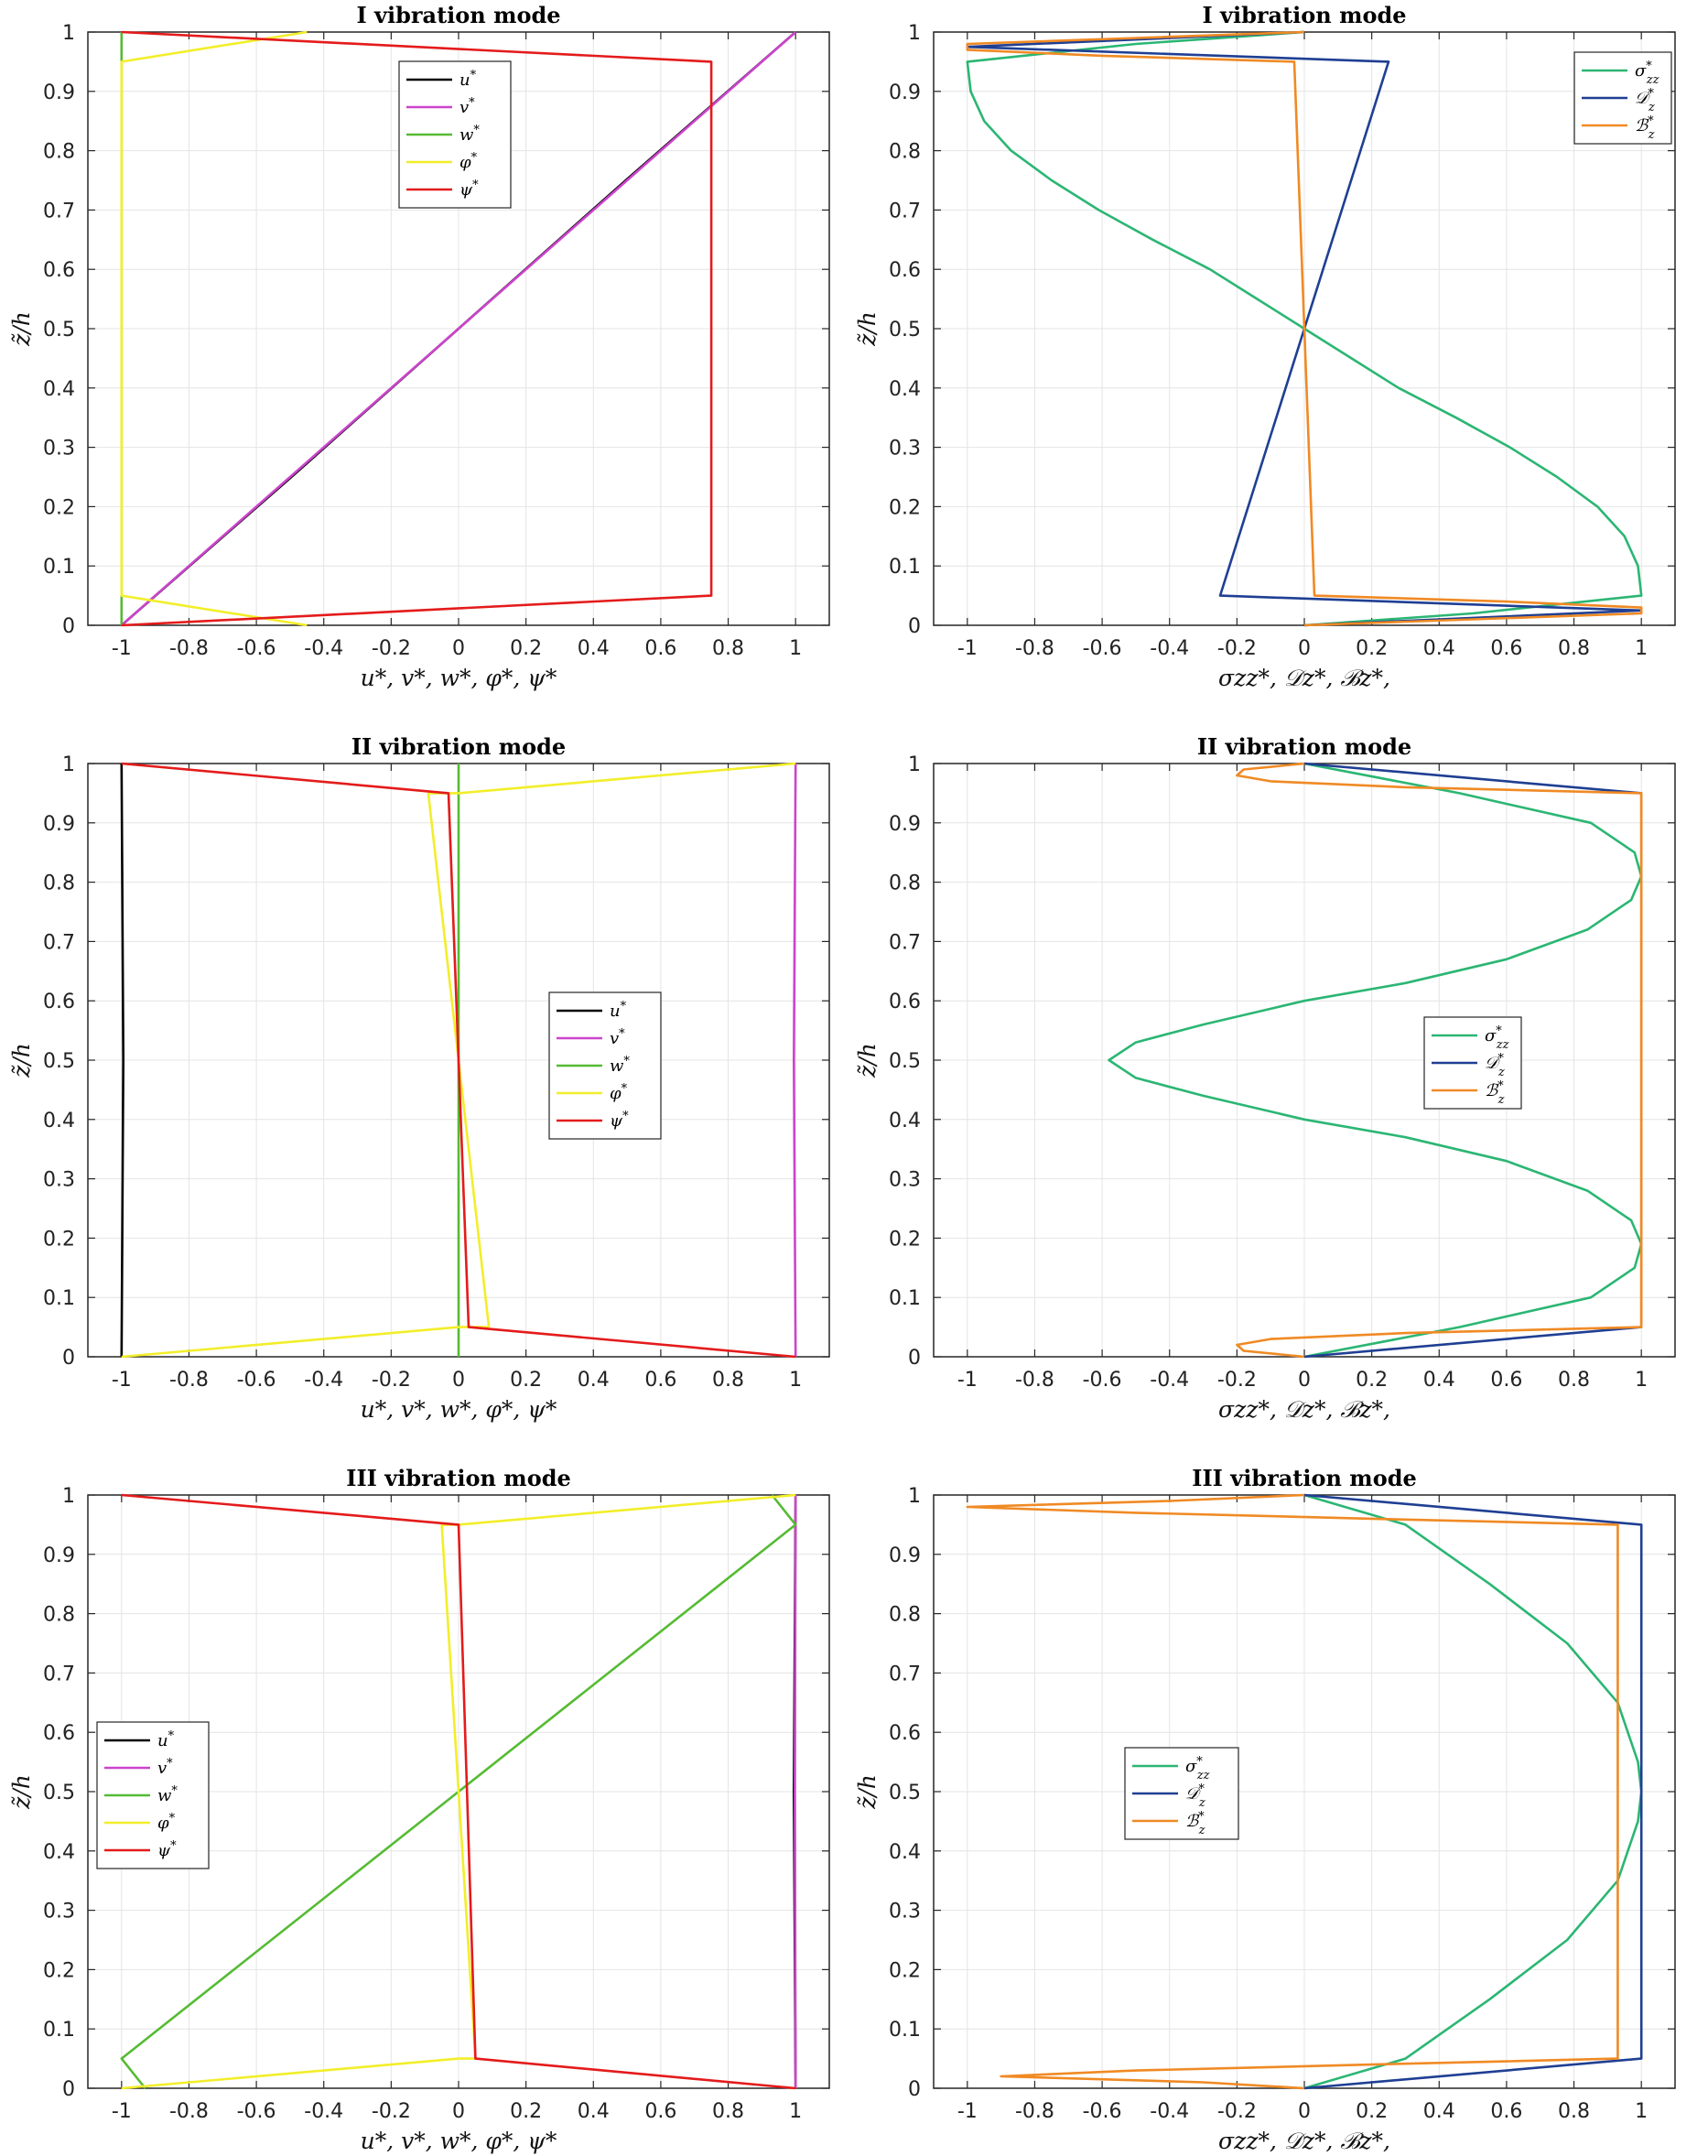  I want to click on legend-label: ℬ* z, so click(1495, 1093).